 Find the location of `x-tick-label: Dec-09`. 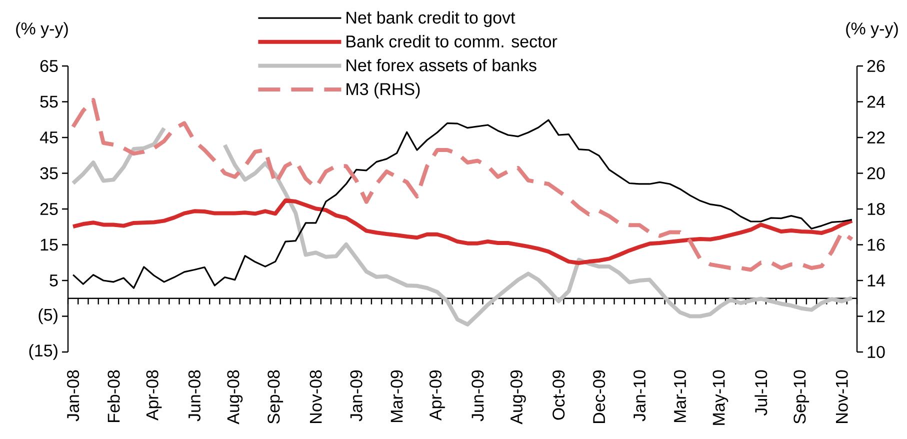

x-tick-label: Dec-09 is located at coordinates (599, 396).